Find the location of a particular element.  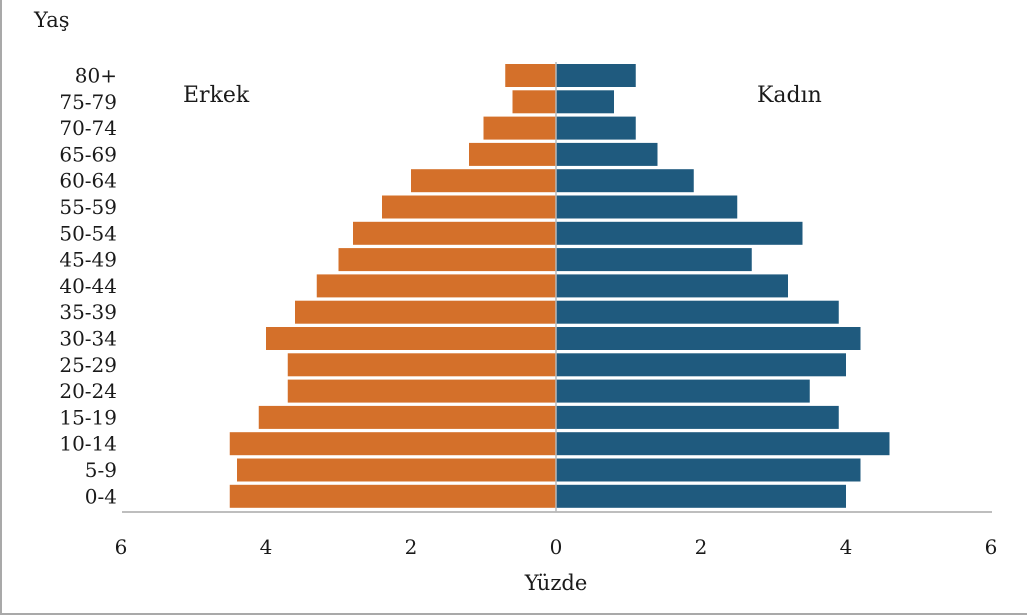

age-label: 0-4 is located at coordinates (101, 496).